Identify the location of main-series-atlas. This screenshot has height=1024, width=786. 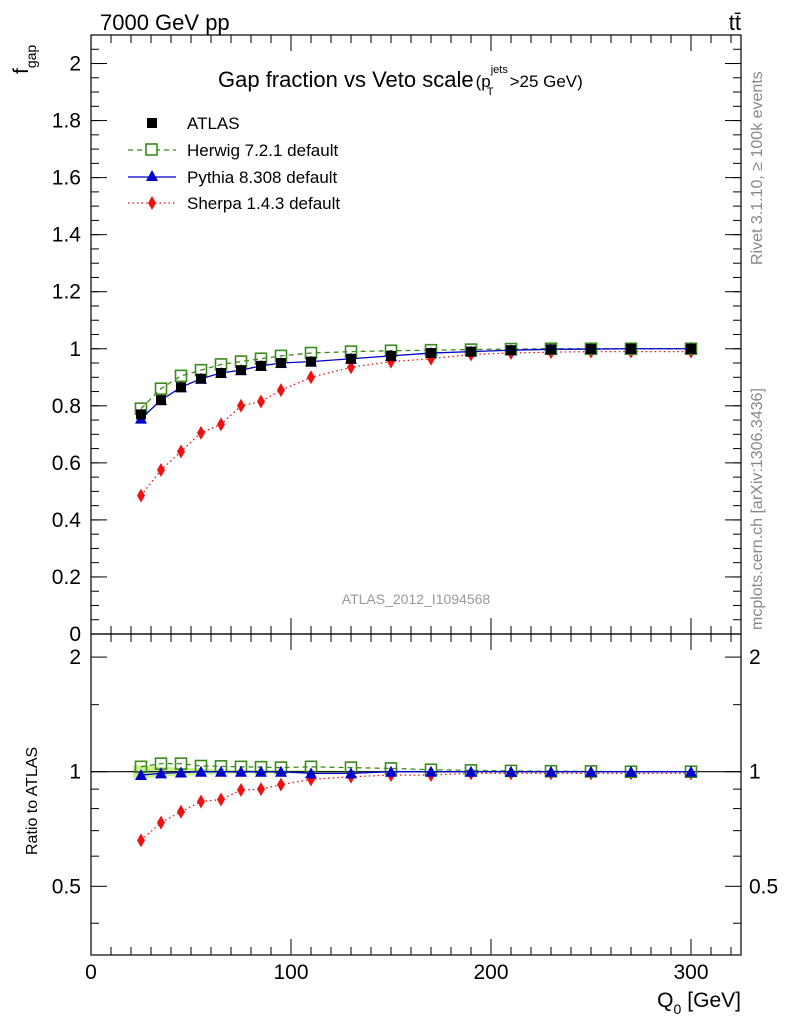
(416, 381).